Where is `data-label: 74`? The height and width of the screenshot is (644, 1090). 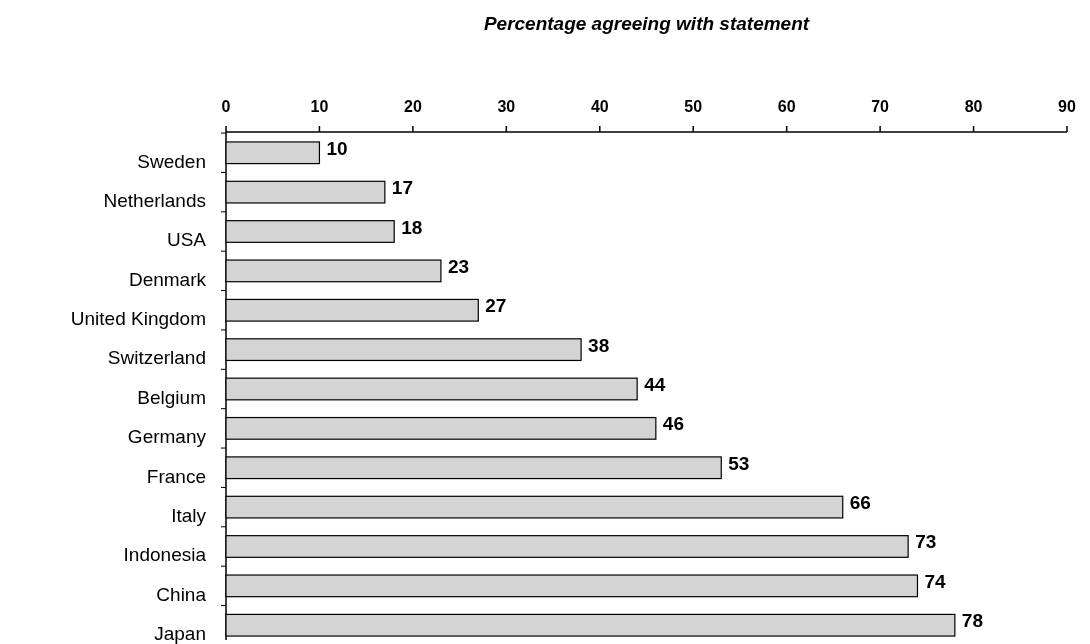
data-label: 74 is located at coordinates (935, 581).